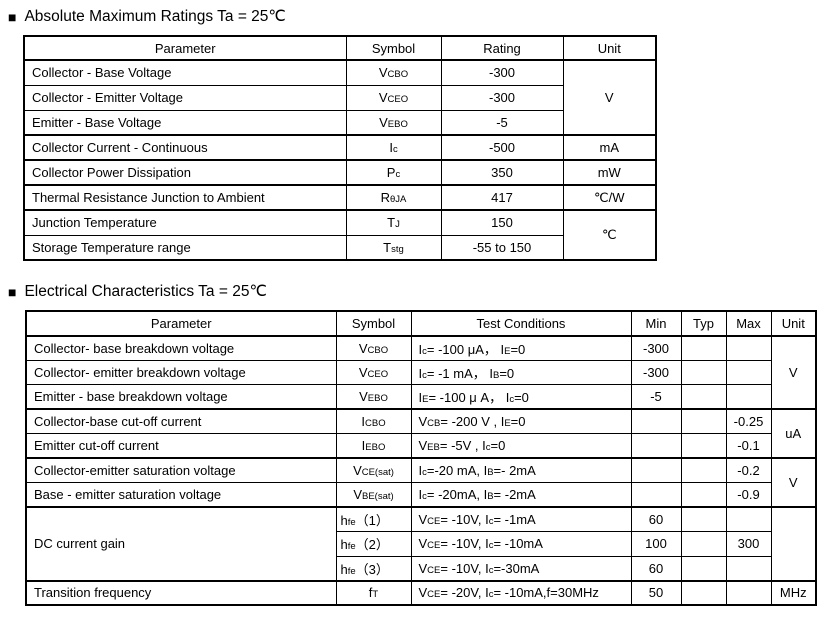  What do you see at coordinates (181, 397) in the screenshot?
I see `cell-parameter: Emitter - base breakdown voltage` at bounding box center [181, 397].